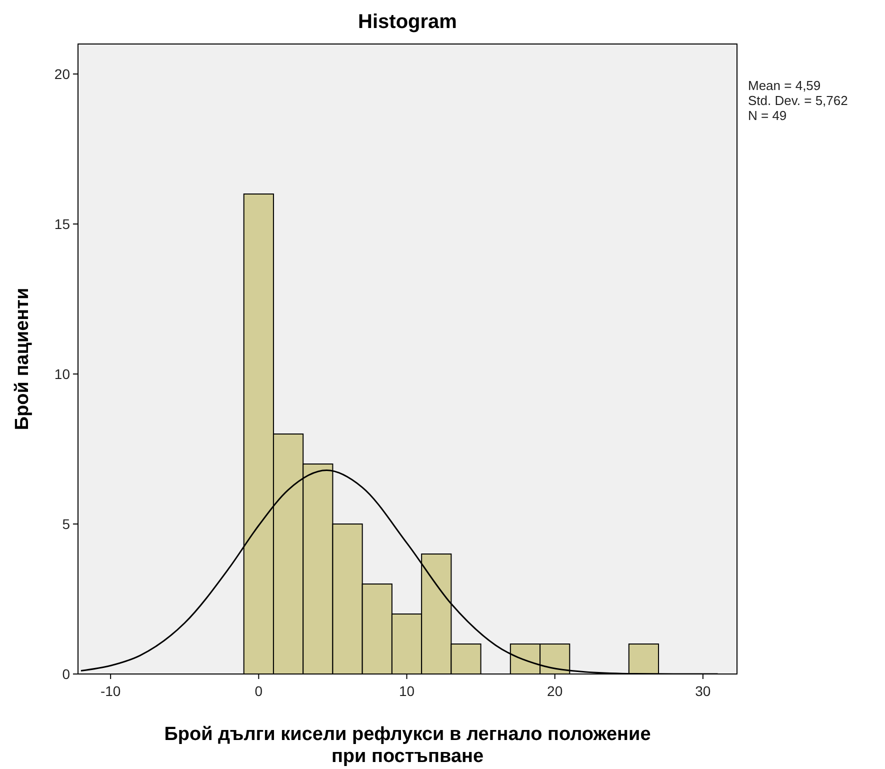 The image size is (885, 769). What do you see at coordinates (555, 691) in the screenshot?
I see `x-tick-label: 20` at bounding box center [555, 691].